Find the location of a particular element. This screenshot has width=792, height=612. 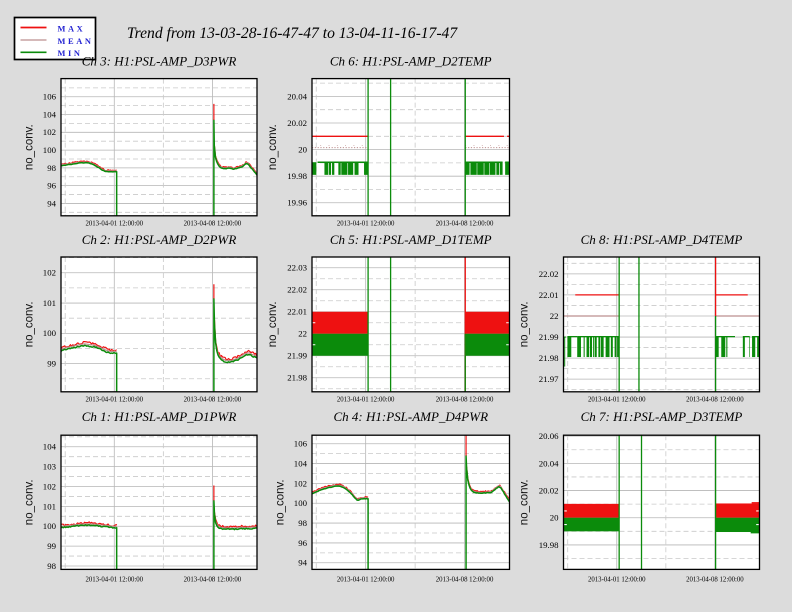

svg-text: Ch 8: H1:PSL-AMP_D4TEMP is located at coordinates (662, 239).